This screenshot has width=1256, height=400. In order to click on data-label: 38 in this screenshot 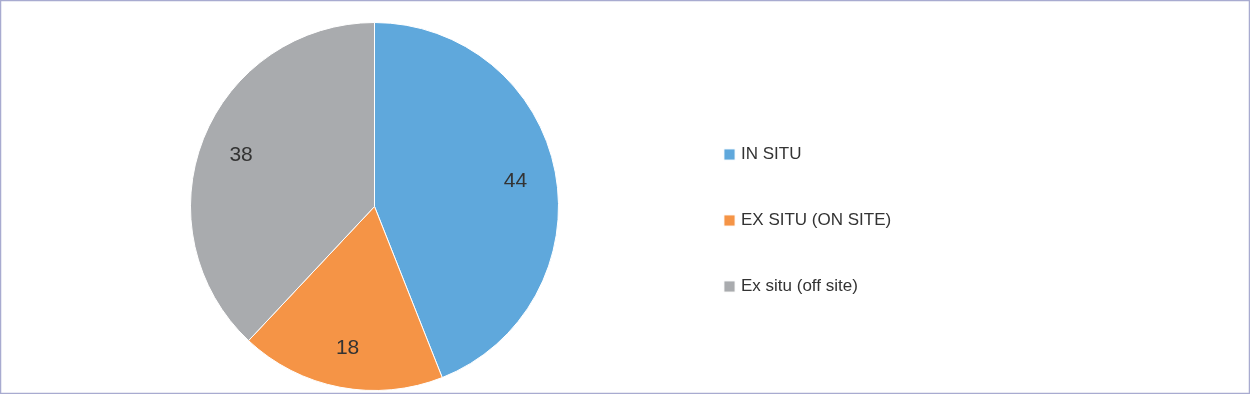, I will do `click(241, 153)`.